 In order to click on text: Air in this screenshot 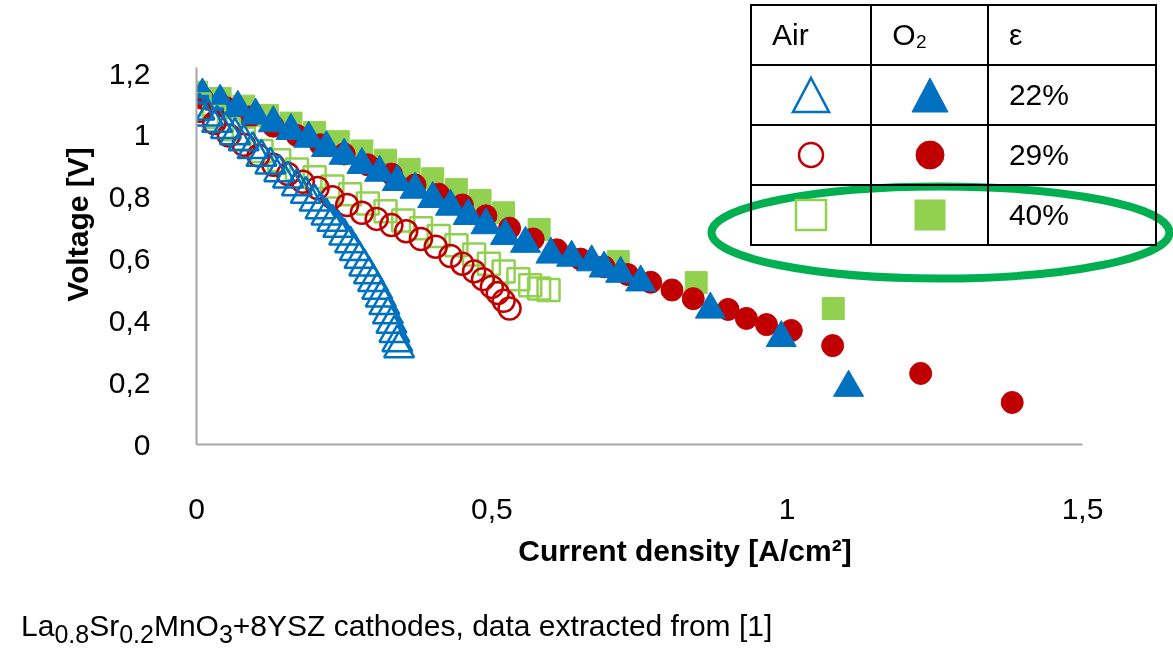, I will do `click(811, 35)`.